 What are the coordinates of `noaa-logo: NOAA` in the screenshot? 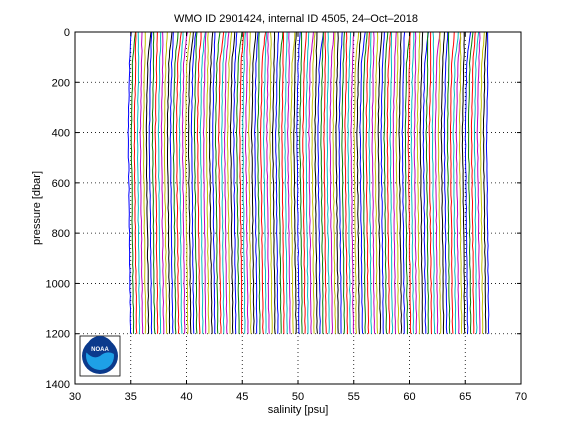 It's located at (100, 356).